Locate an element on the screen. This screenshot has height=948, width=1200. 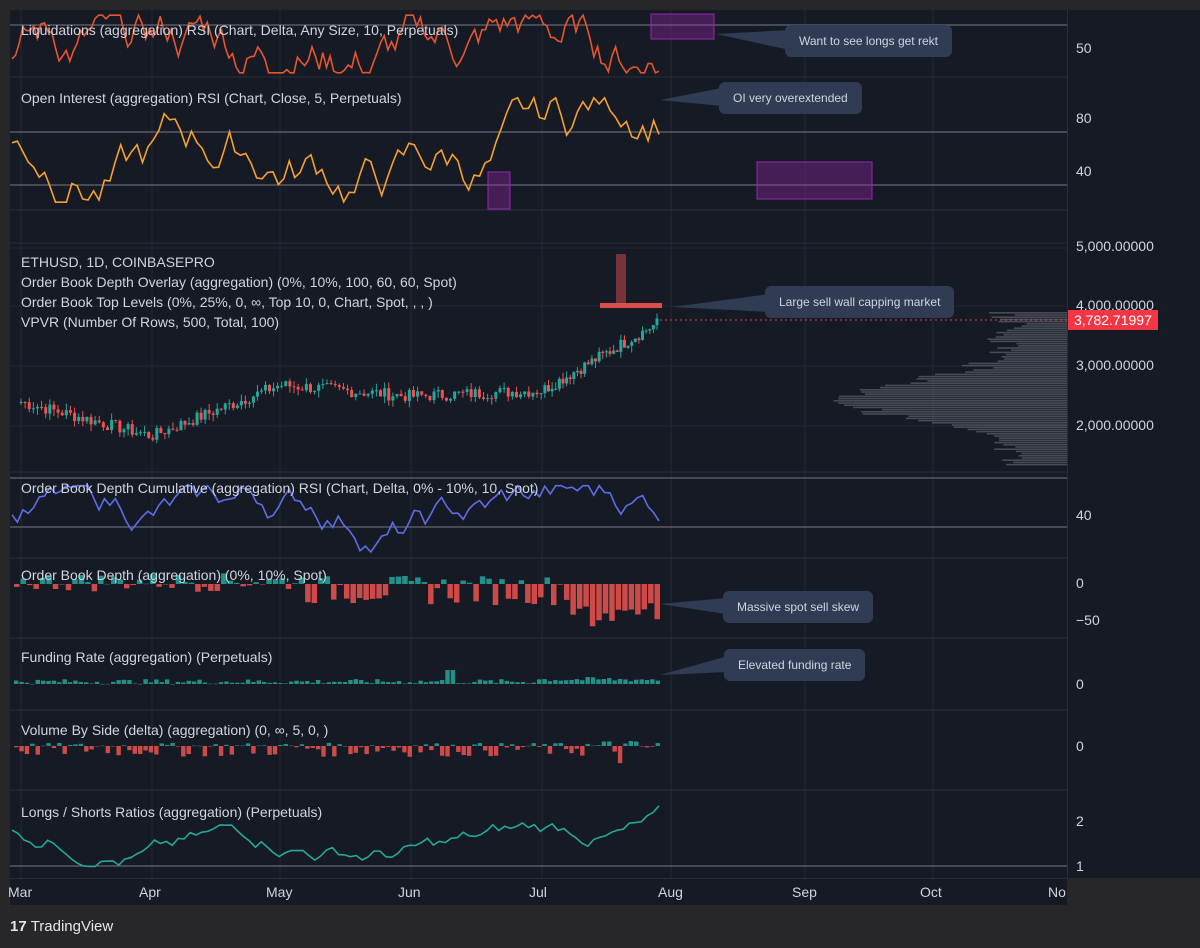
ob-cumulative-rsi-line is located at coordinates (335, 519).